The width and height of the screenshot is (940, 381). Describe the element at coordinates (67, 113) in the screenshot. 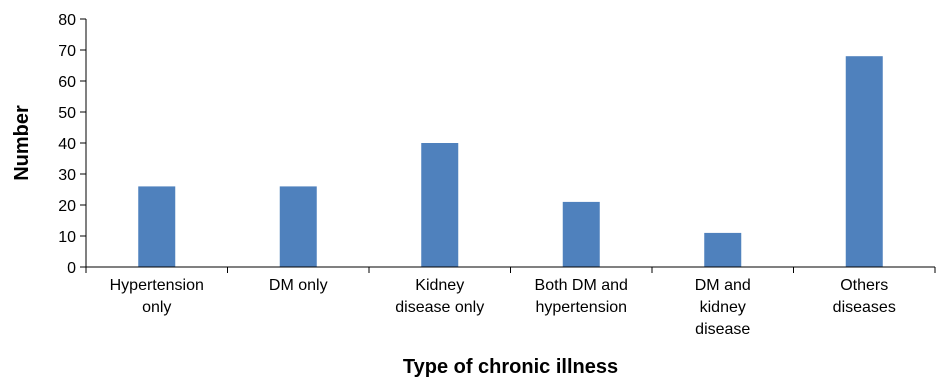

I see `y-tick-label: 50` at that location.